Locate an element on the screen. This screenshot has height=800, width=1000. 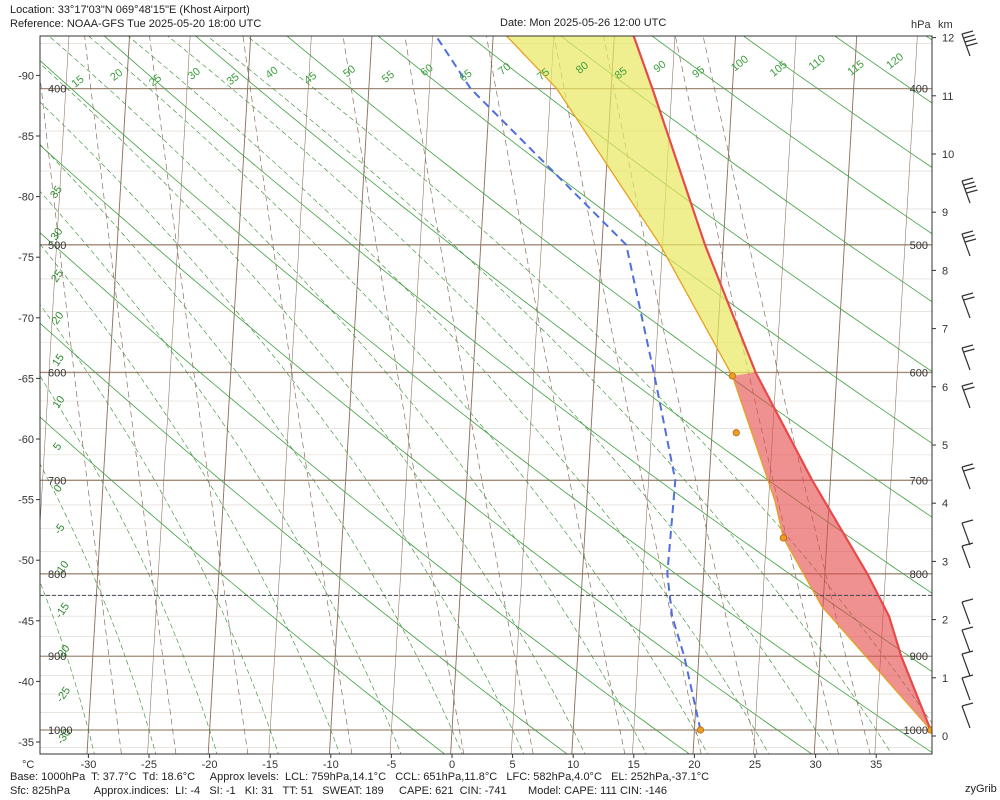
height-tick-label: 8 is located at coordinates (945, 271).